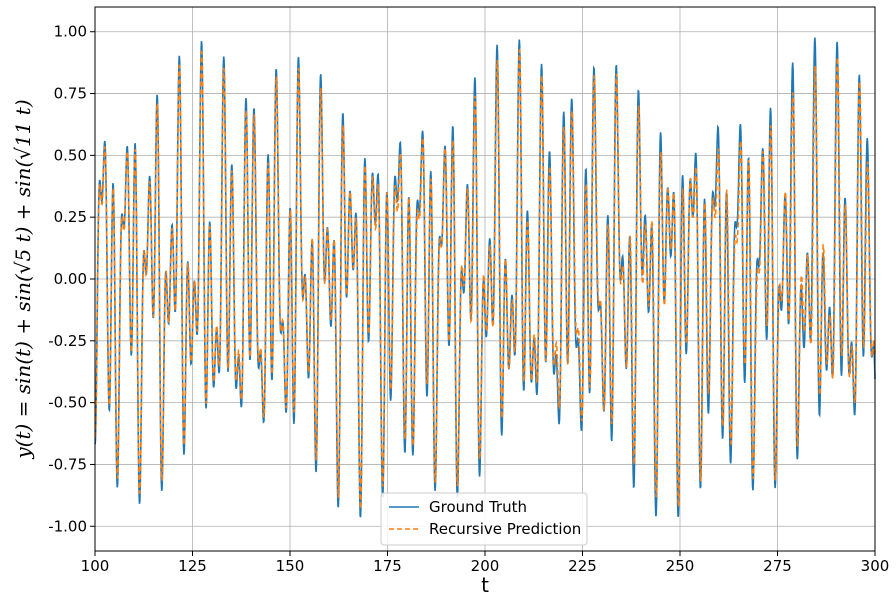 This screenshot has height=603, width=896. I want to click on legend-box, so click(484, 519).